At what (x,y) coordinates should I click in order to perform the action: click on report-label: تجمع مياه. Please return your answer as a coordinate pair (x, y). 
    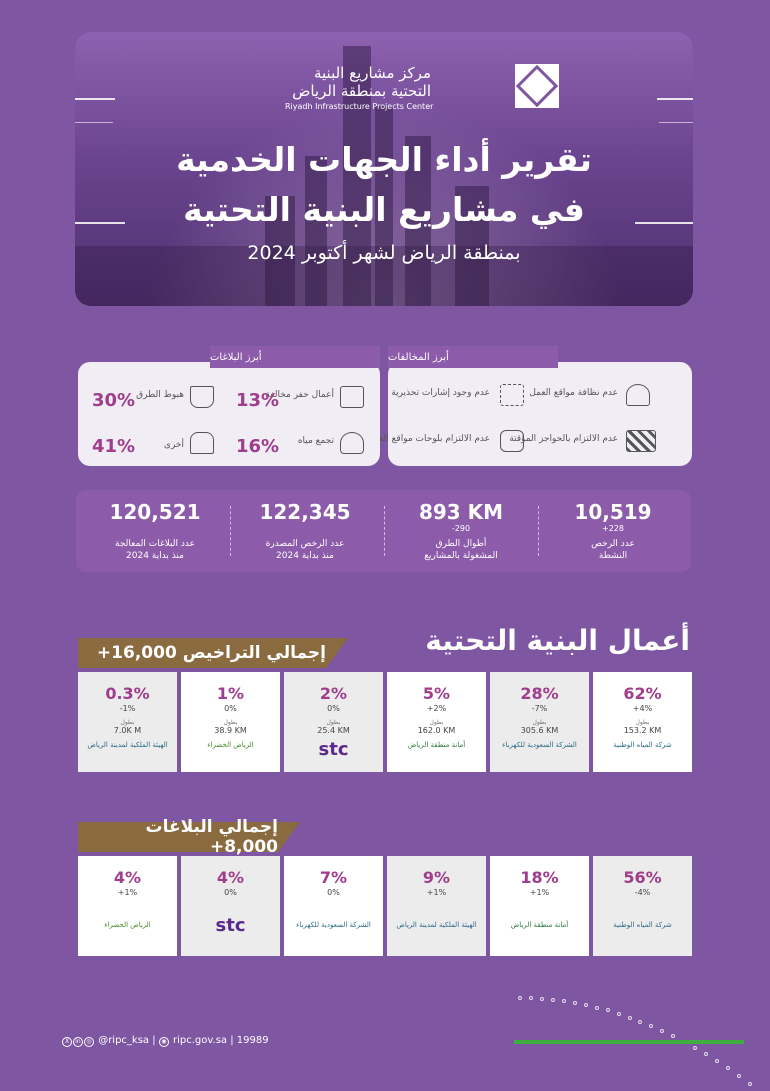
    Looking at the image, I should click on (315, 441).